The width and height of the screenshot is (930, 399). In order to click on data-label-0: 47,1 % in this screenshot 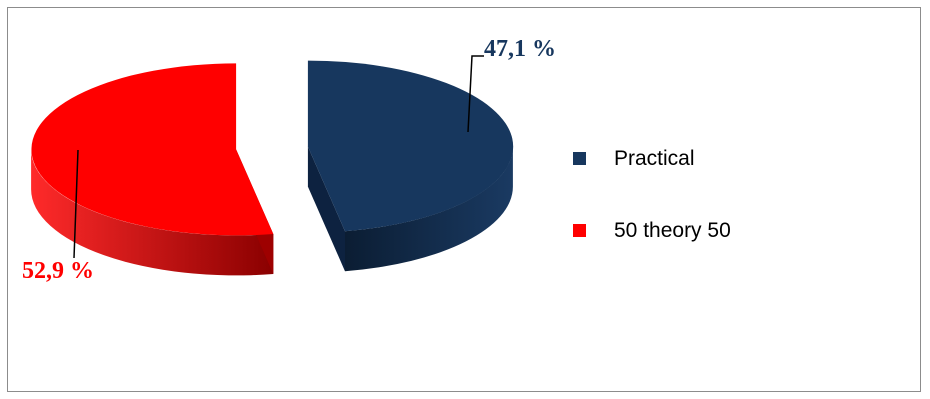, I will do `click(520, 49)`.